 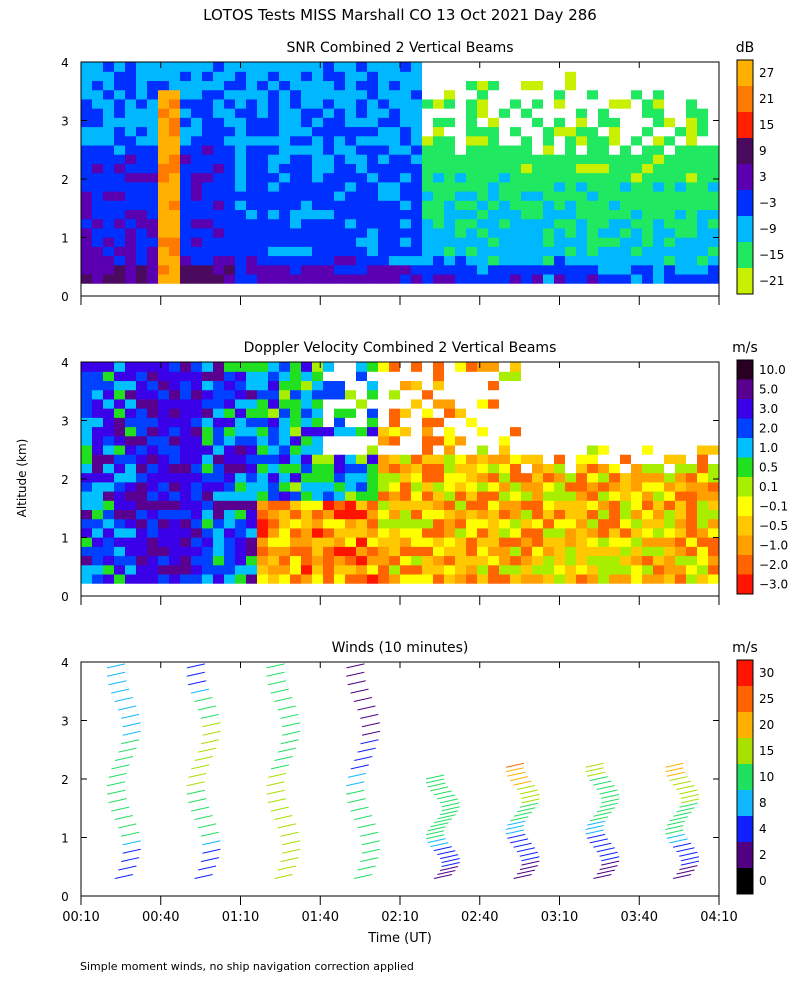 What do you see at coordinates (745, 477) in the screenshot?
I see `colorbar-frame` at bounding box center [745, 477].